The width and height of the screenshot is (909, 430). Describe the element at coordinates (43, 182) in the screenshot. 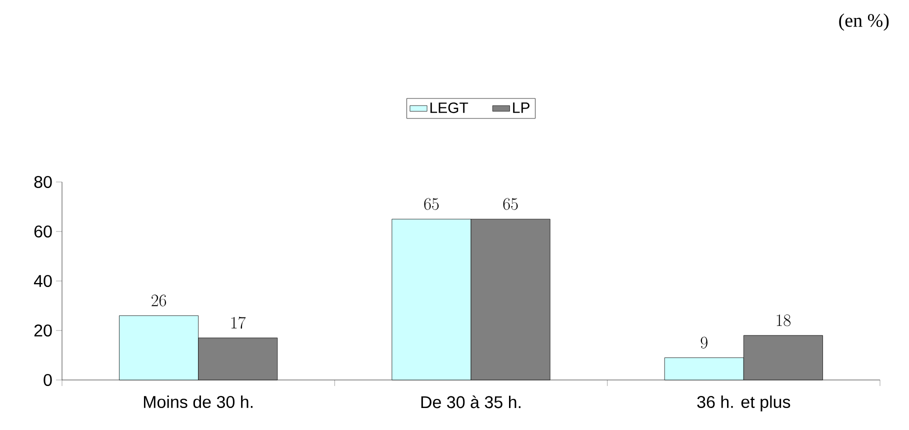

I see `y-tick-label: 80` at that location.